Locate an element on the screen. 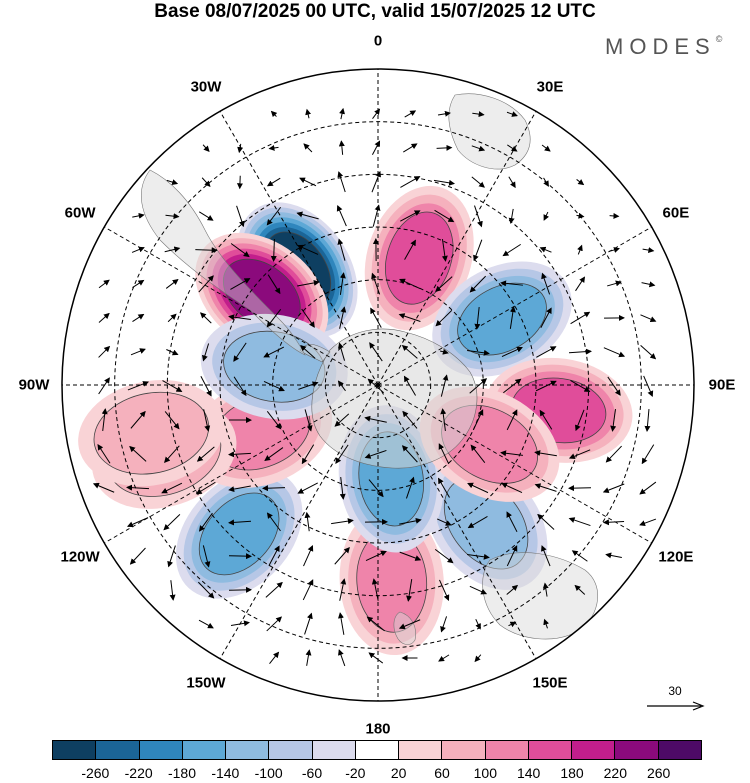 This screenshot has width=750, height=783. colorbar-tick-label: 20 is located at coordinates (398, 773).